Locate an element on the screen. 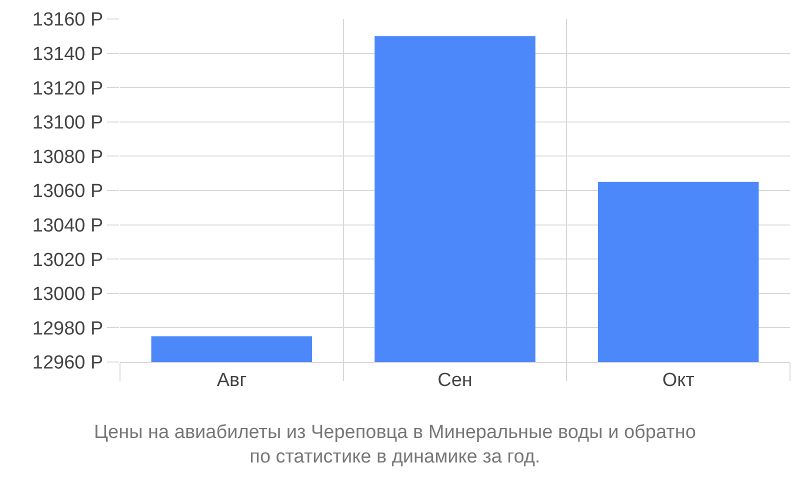 The width and height of the screenshot is (800, 500). y-tick-label: 13000 Р is located at coordinates (68, 295).